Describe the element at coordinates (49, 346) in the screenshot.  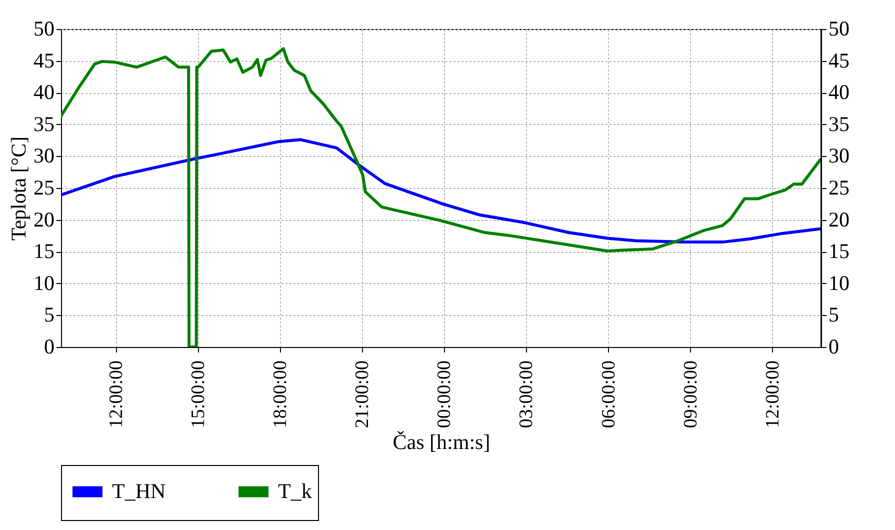
I see `y-tick-label: 0` at that location.